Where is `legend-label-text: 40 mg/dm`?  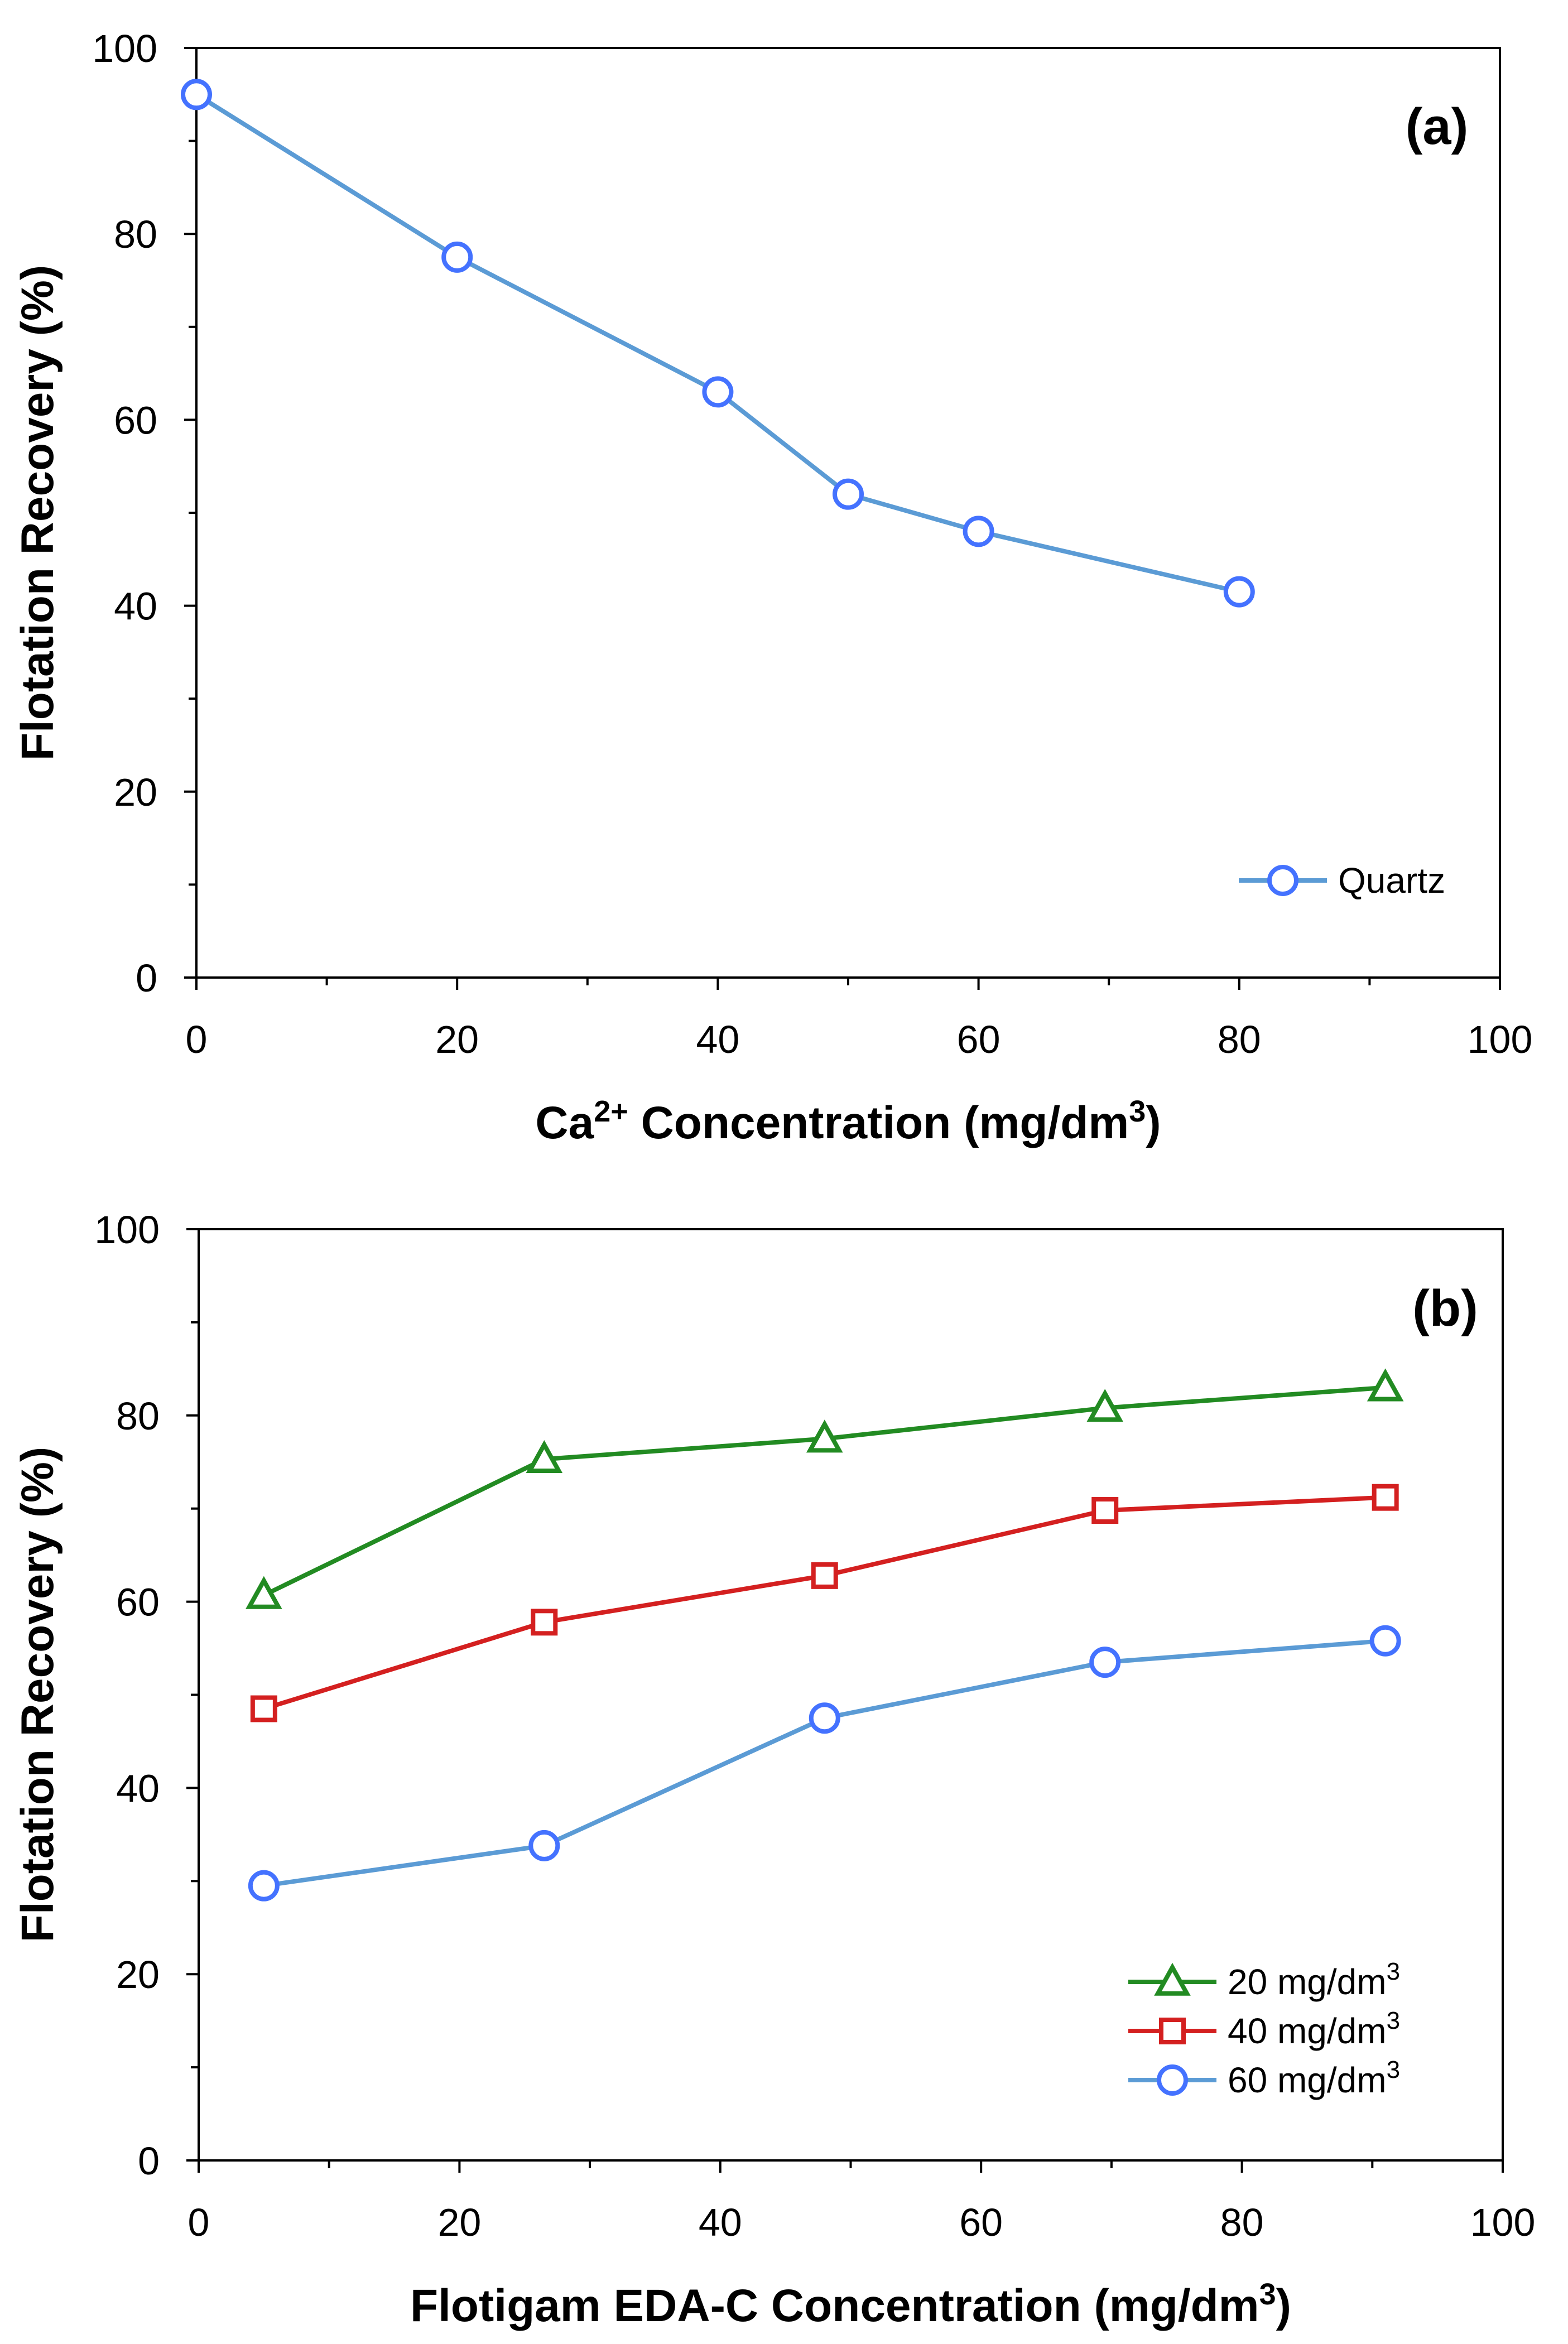
legend-label-text: 40 mg/dm is located at coordinates (1307, 2031).